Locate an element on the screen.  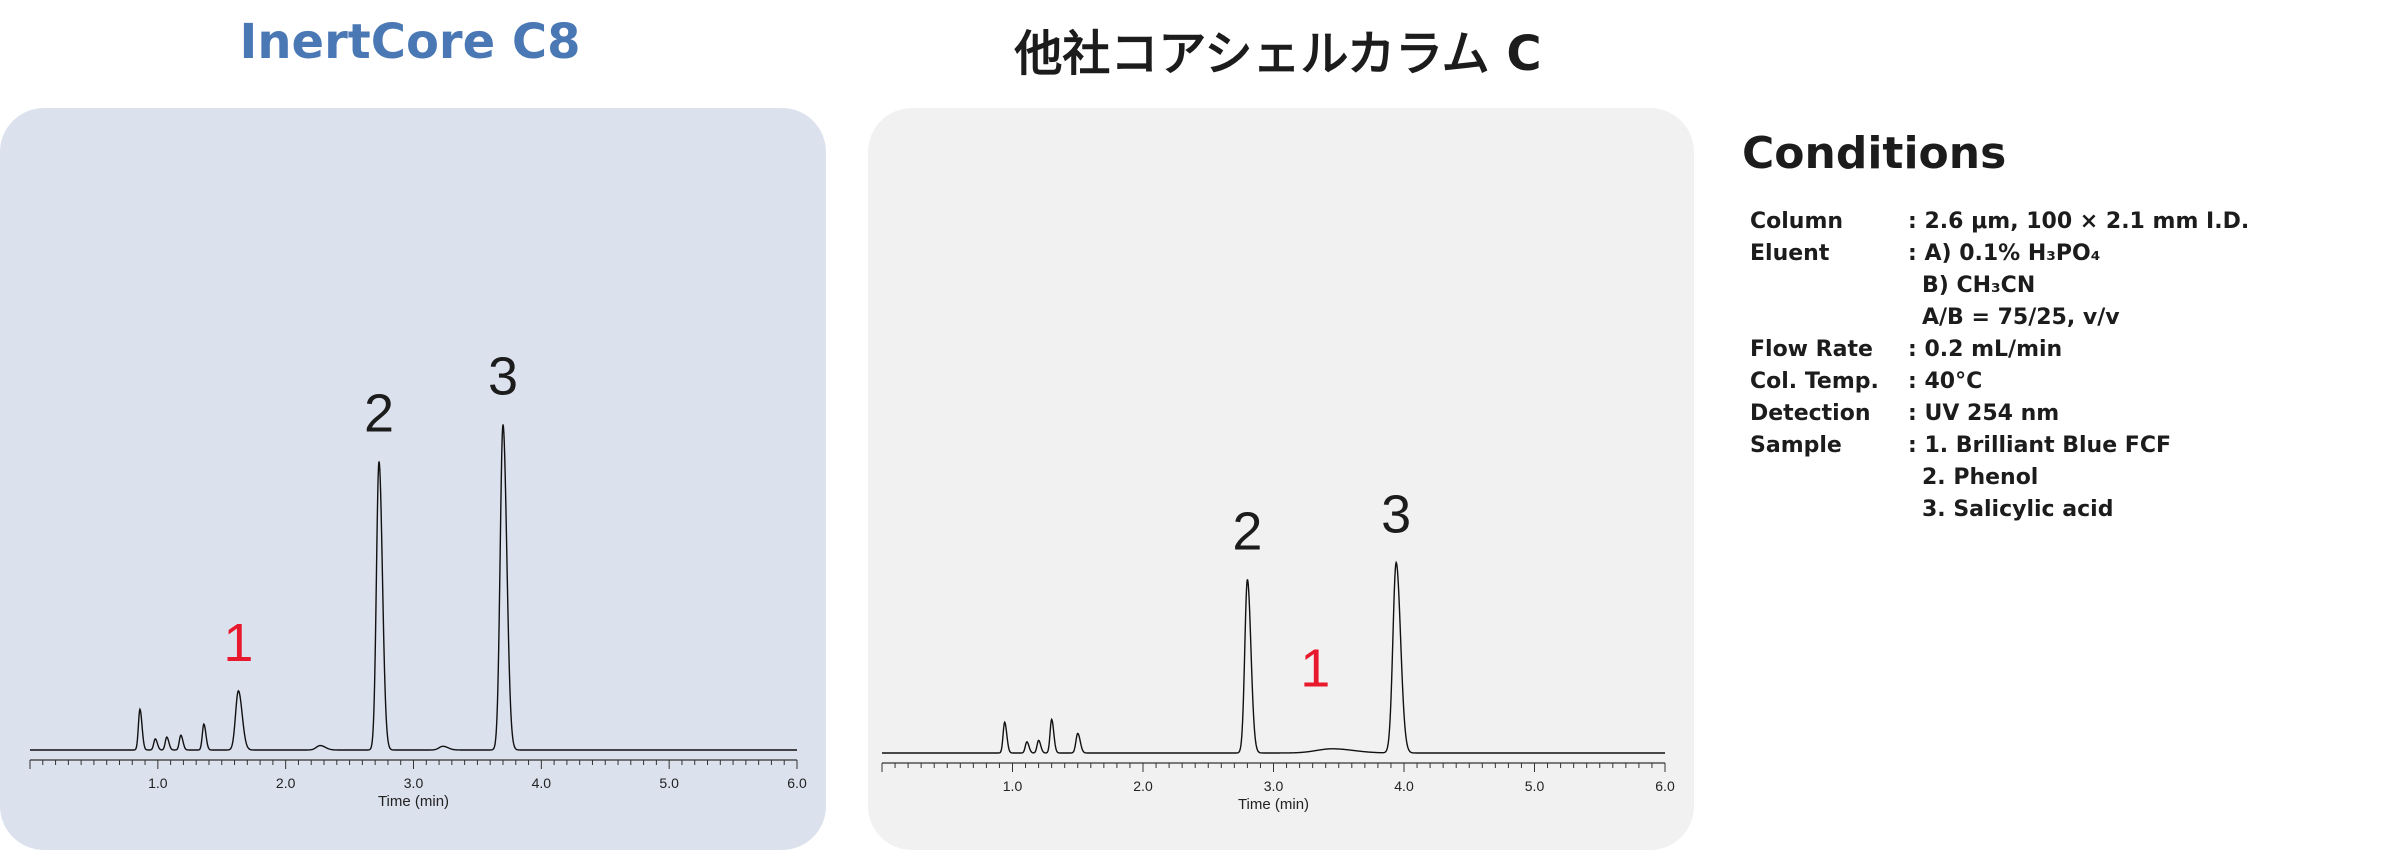
condition-label: Column is located at coordinates (1797, 221).